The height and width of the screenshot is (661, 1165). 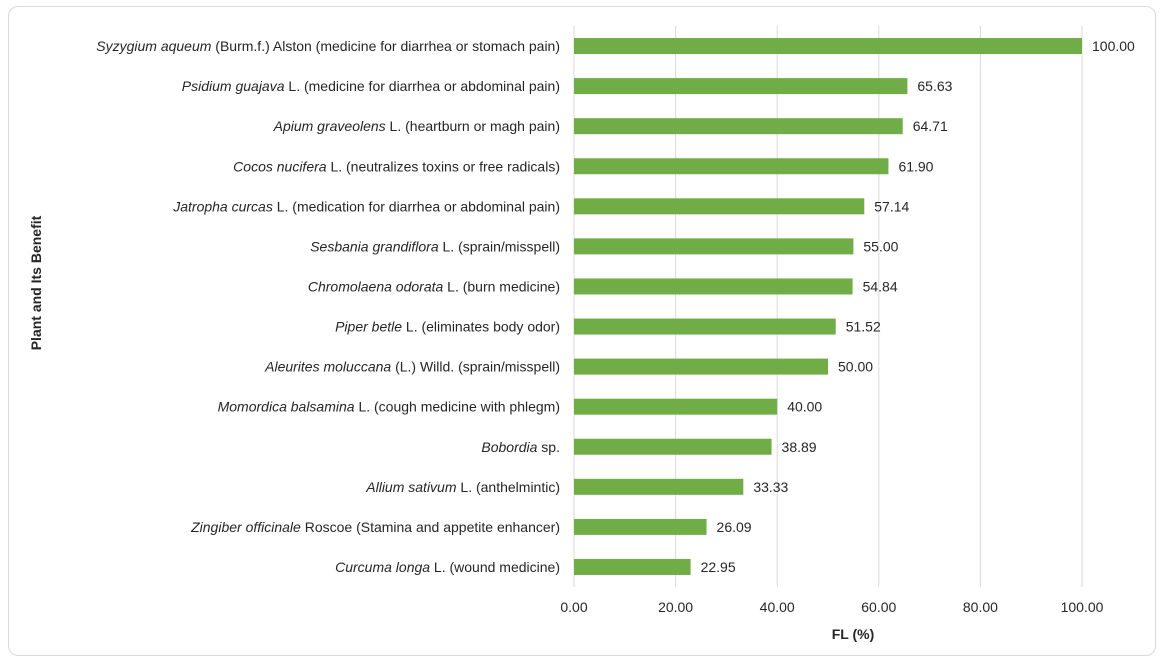 What do you see at coordinates (675, 607) in the screenshot?
I see `x-tick-label: 20.00` at bounding box center [675, 607].